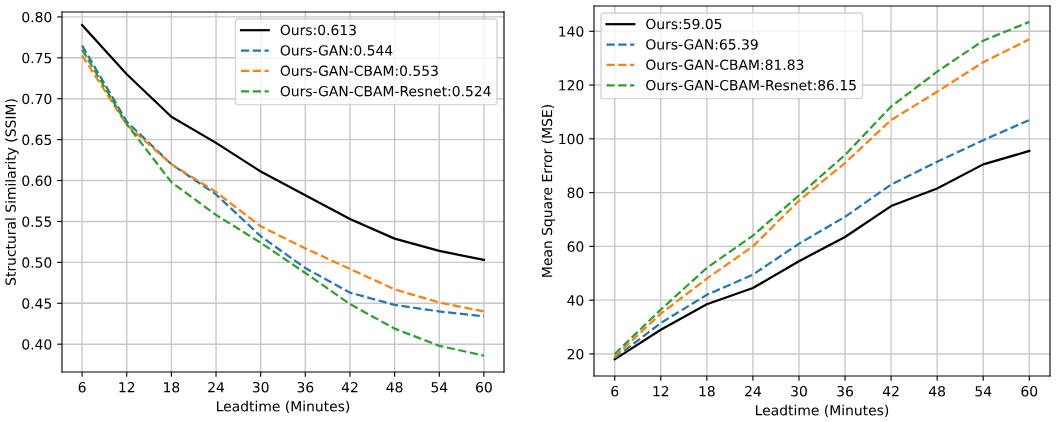 The image size is (1058, 422). Describe the element at coordinates (684, 24) in the screenshot. I see `legend-label: Ours:59.05` at that location.